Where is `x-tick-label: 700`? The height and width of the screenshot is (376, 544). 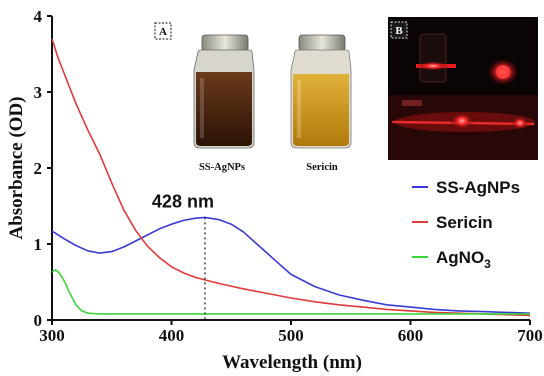
x-tick-label: 700 is located at coordinates (530, 335).